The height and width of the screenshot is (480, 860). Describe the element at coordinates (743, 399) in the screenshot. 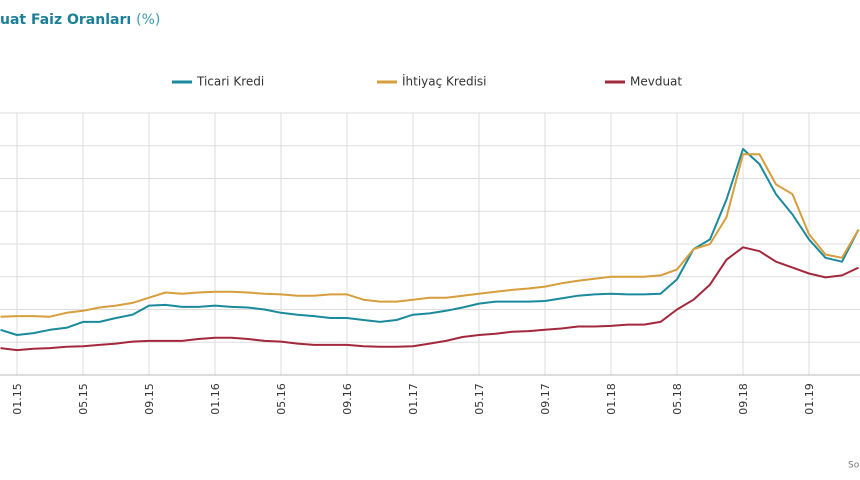

I see `x-tick-label: 09.18` at that location.